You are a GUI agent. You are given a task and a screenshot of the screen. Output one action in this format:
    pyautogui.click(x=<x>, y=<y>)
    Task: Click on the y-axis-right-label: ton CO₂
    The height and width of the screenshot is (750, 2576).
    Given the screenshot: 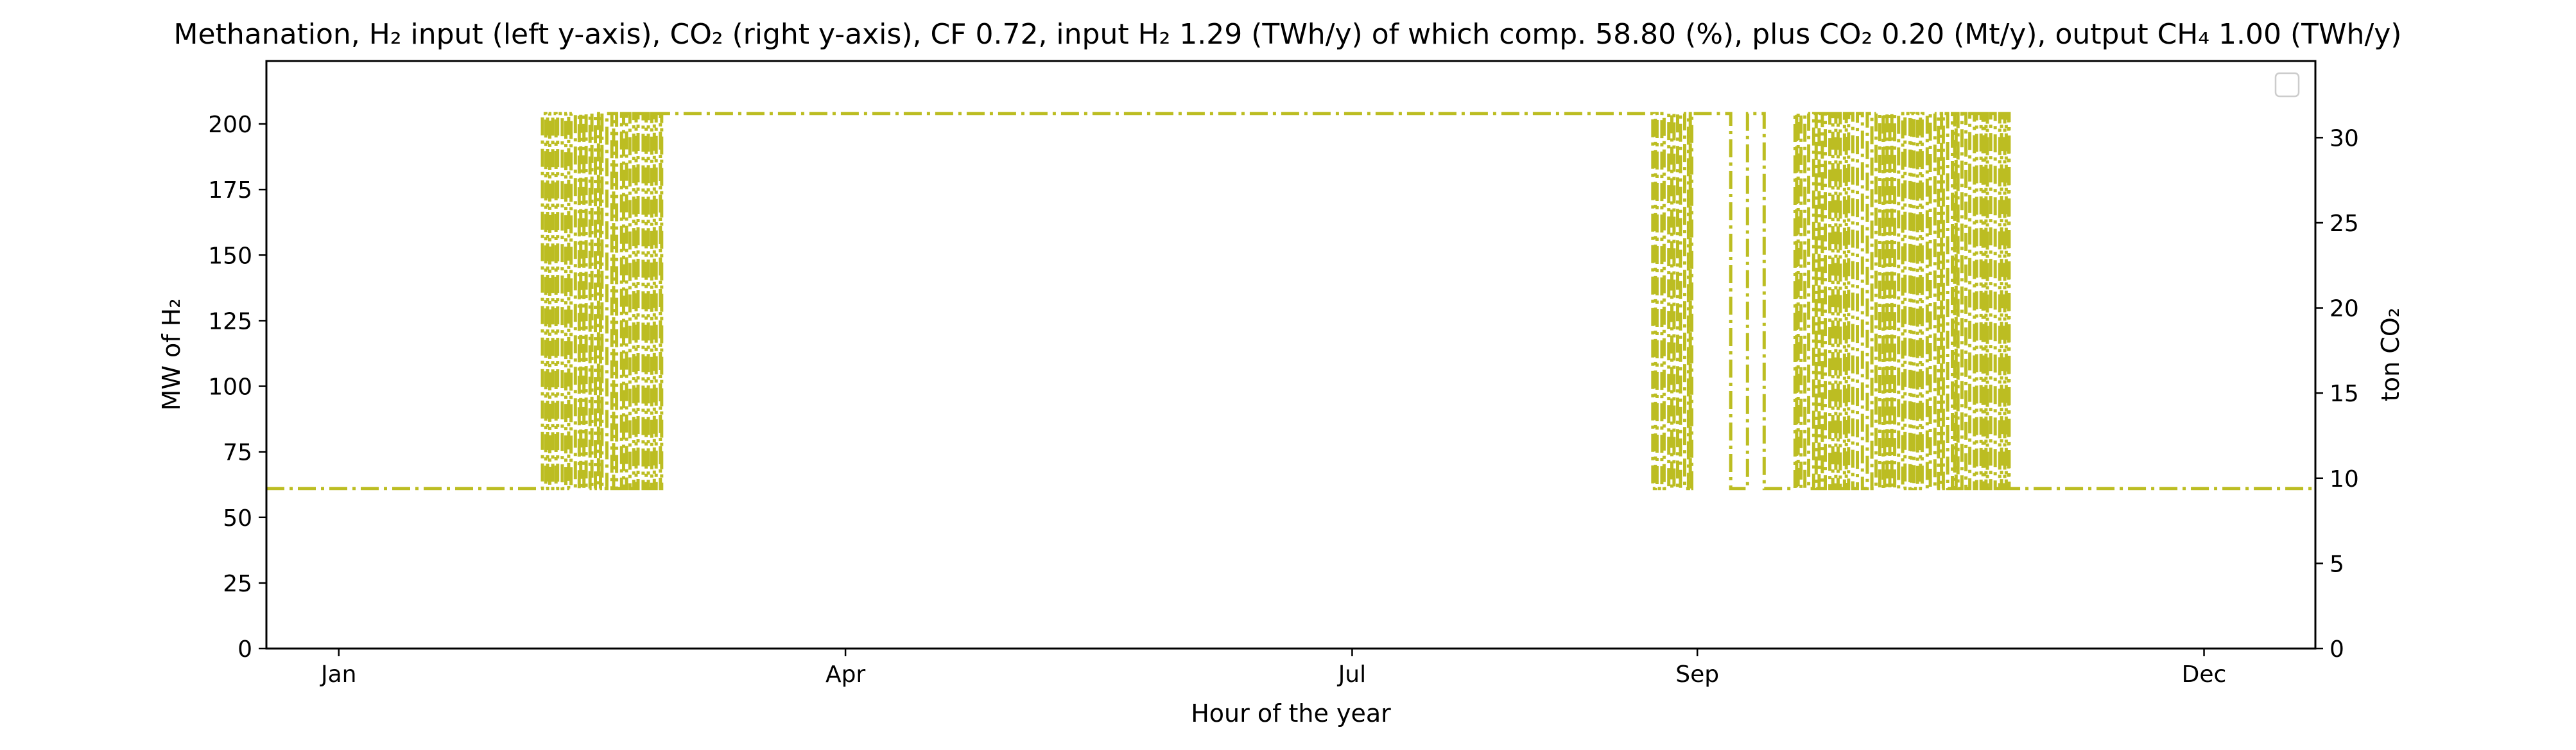 What is the action you would take?
    pyautogui.click(x=2391, y=354)
    